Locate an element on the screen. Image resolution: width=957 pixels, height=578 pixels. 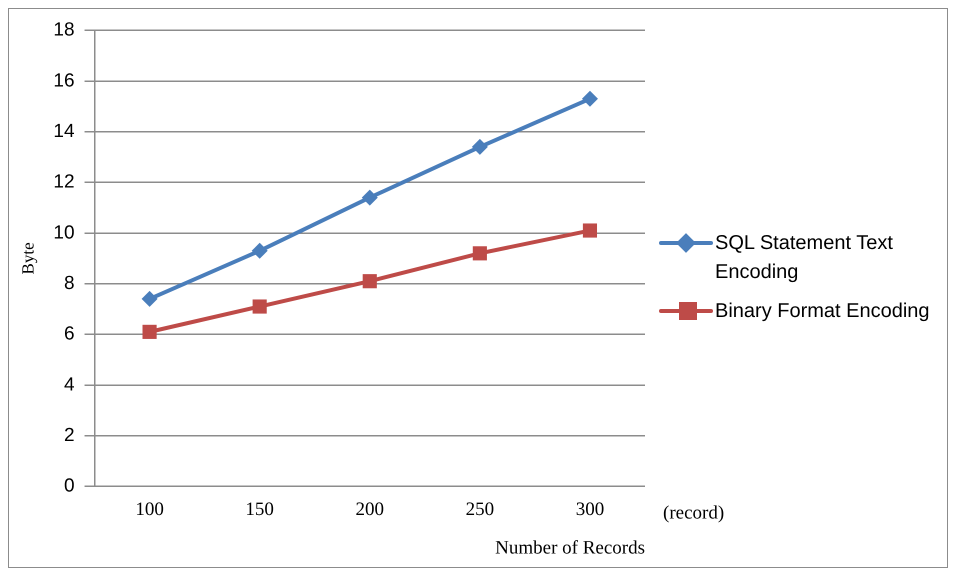
x-tick-label: 300 is located at coordinates (590, 509).